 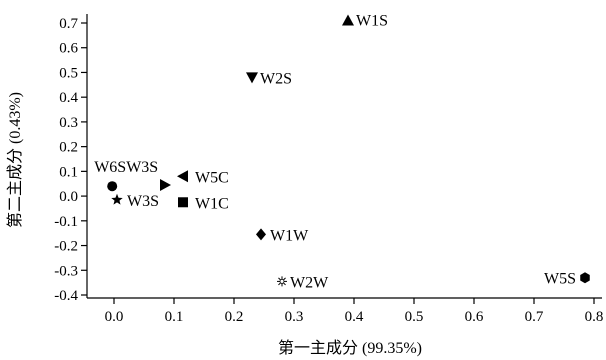 What do you see at coordinates (474, 317) in the screenshot?
I see `x-tick-label: 0.6` at bounding box center [474, 317].